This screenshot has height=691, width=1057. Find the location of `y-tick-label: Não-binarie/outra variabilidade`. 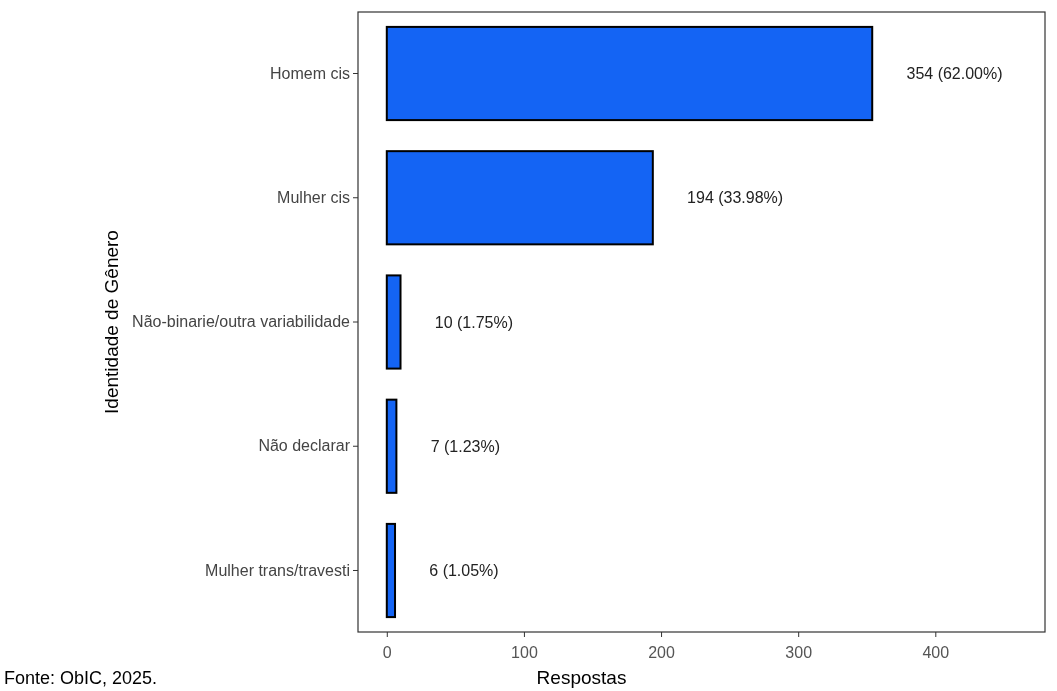

y-tick-label: Não-binarie/outra variabilidade is located at coordinates (241, 322).